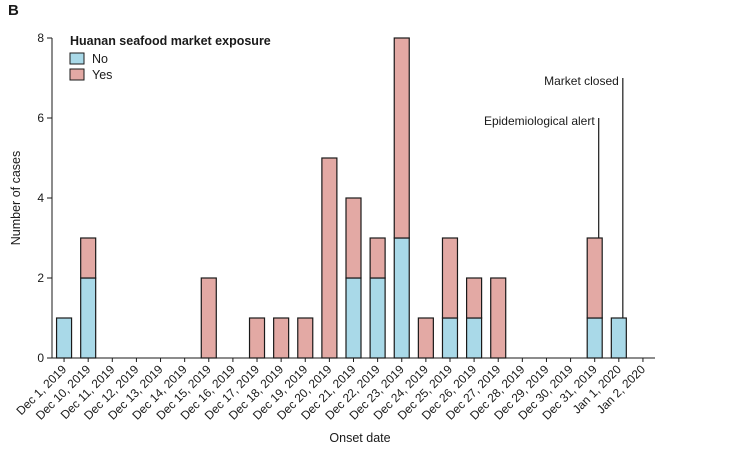 Image resolution: width=744 pixels, height=450 pixels. I want to click on legend-swatch-no, so click(77, 58).